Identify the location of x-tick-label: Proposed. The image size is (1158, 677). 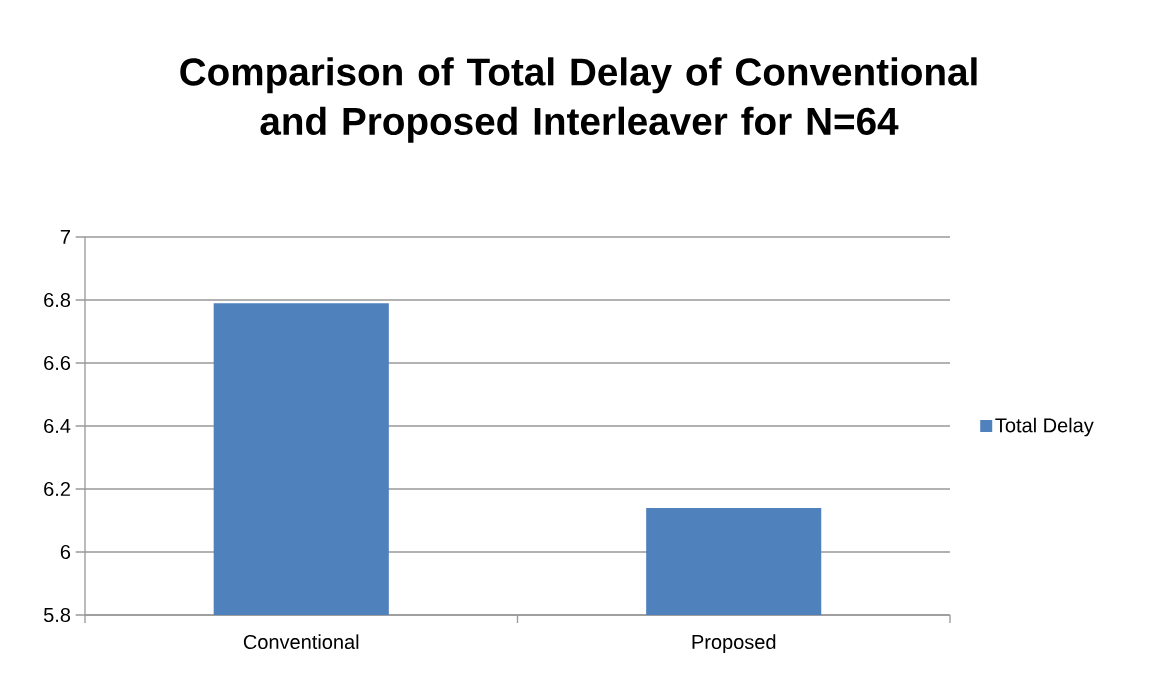
(734, 643).